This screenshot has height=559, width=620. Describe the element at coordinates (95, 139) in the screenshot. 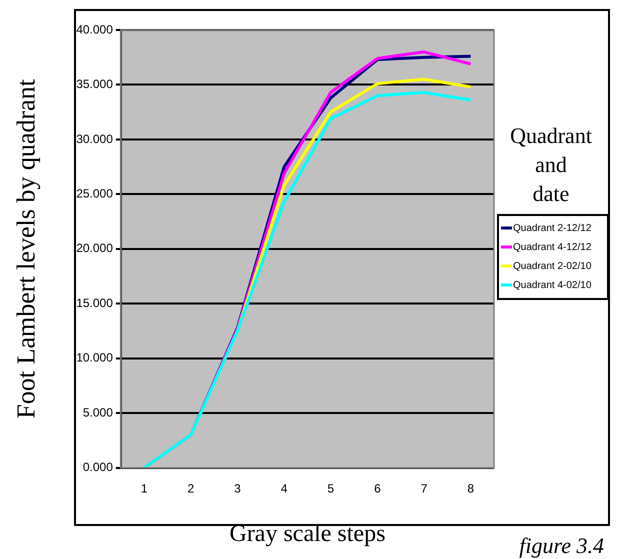

I see `y-tick-label: 30.000` at that location.